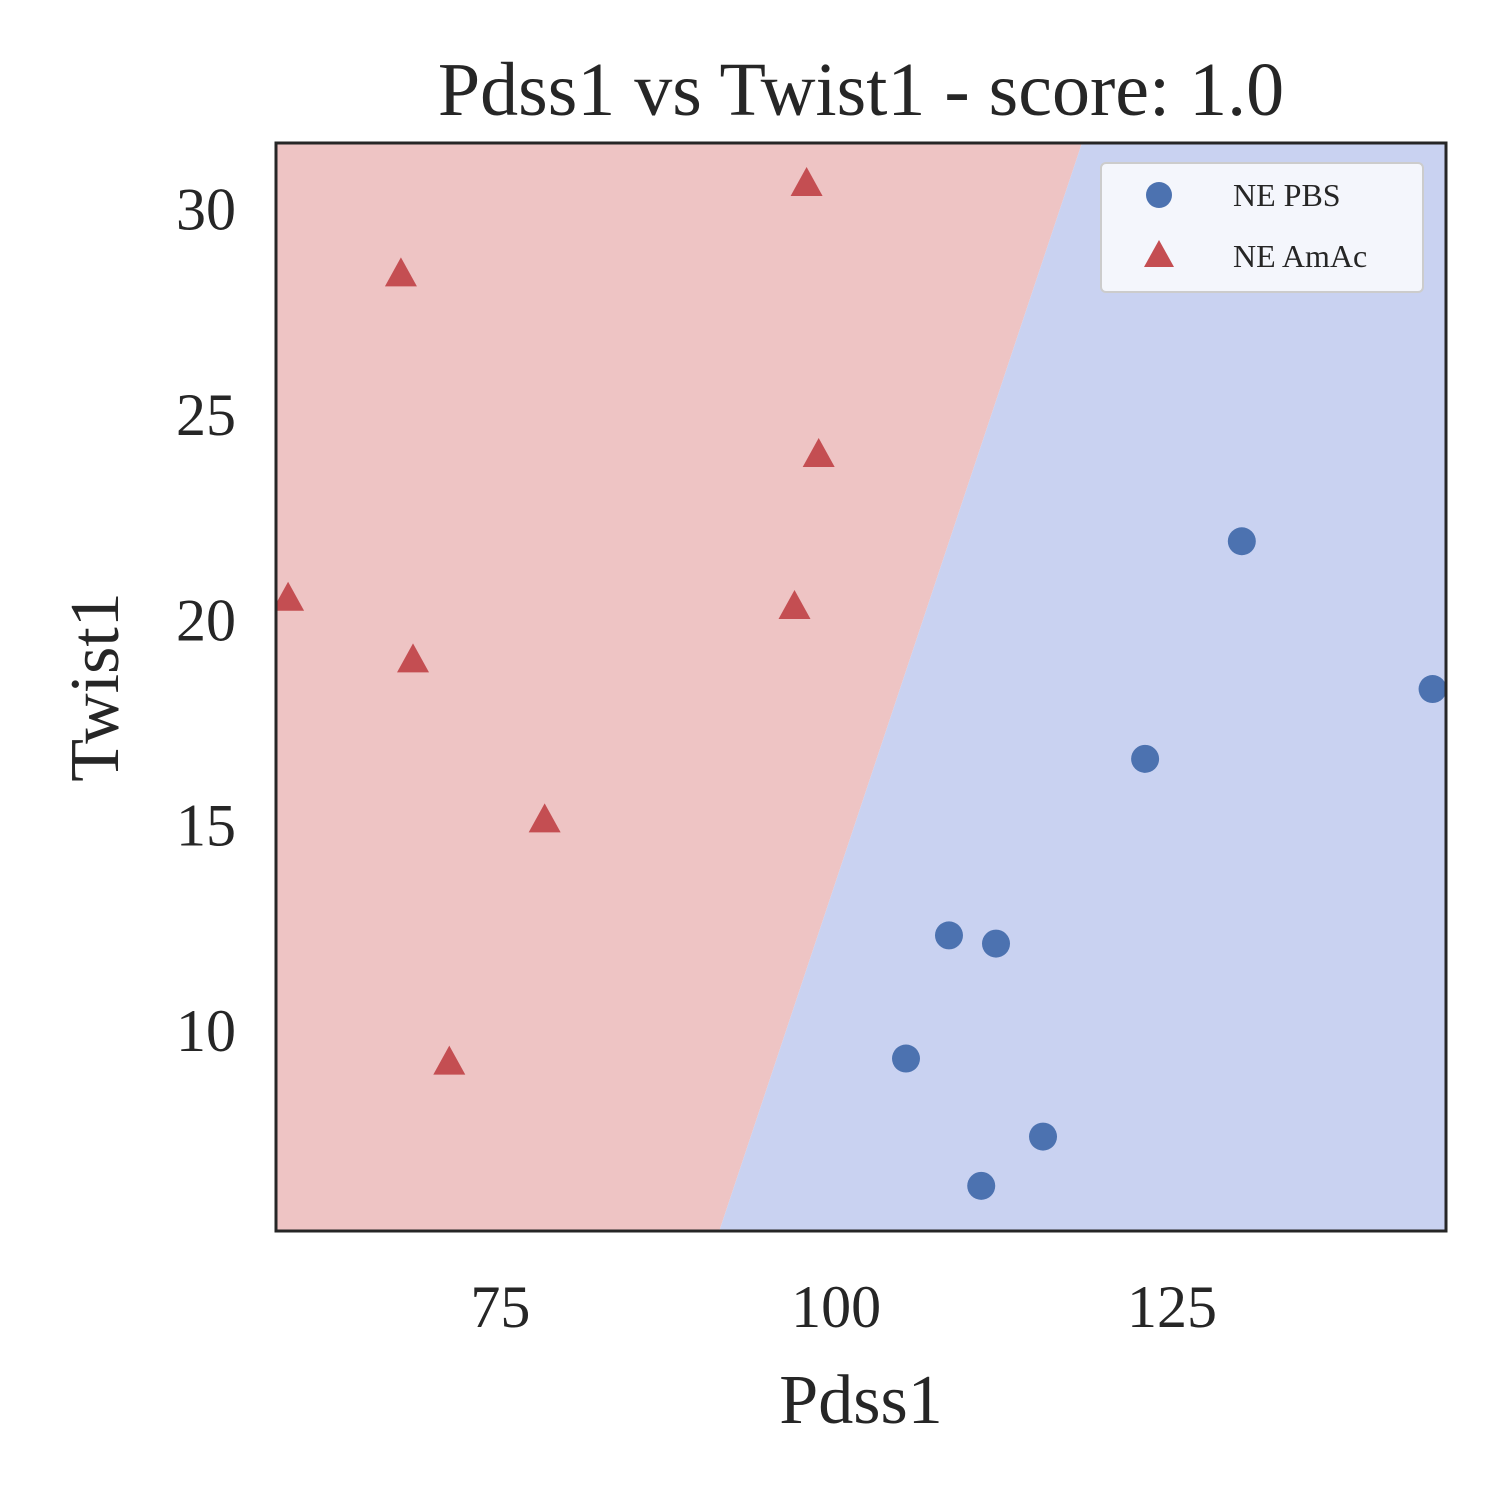 The width and height of the screenshot is (1500, 1500). Describe the element at coordinates (206, 1031) in the screenshot. I see `y-tick-label: 10` at that location.